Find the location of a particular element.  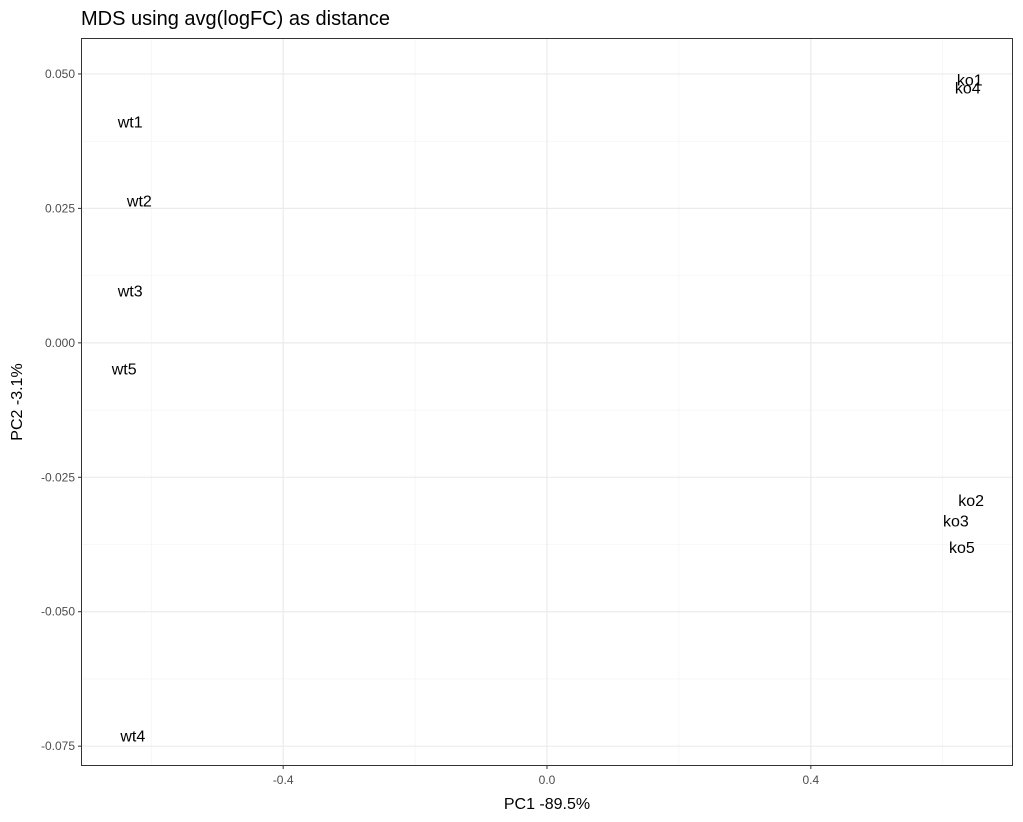

x-tick-label-2: 0.4 is located at coordinates (810, 780).